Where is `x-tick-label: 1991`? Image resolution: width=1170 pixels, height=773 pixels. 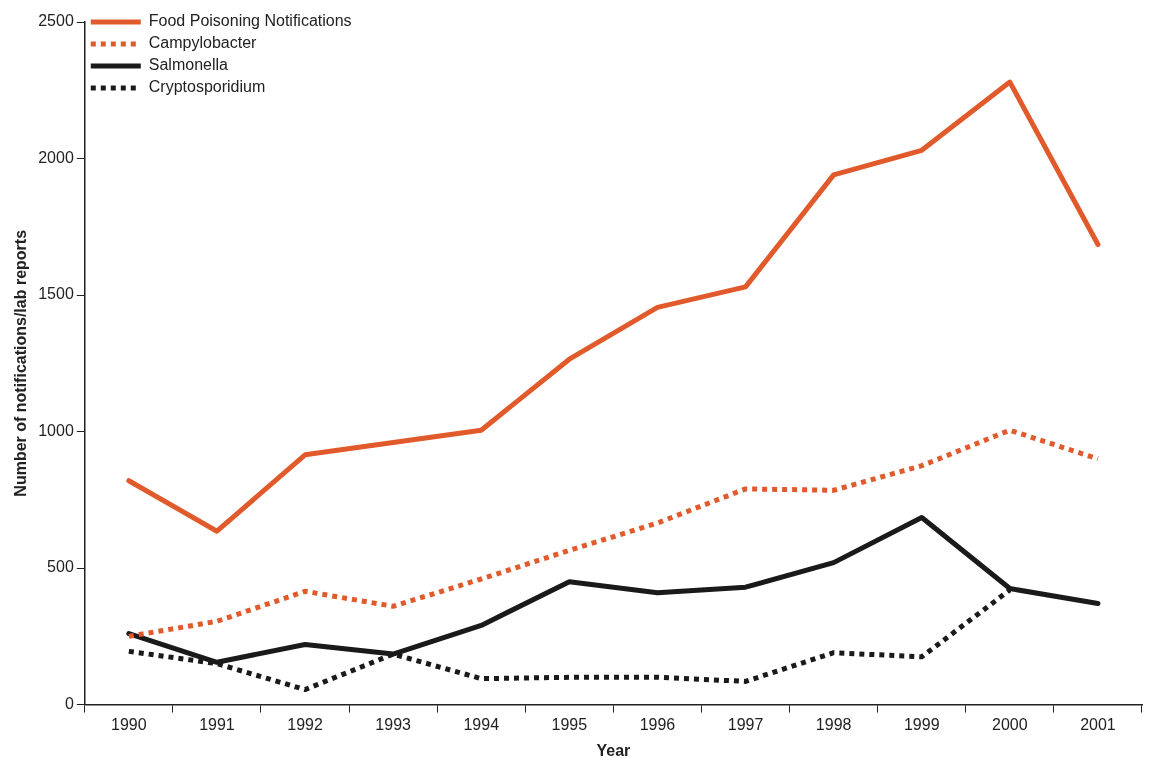
x-tick-label: 1991 is located at coordinates (217, 724).